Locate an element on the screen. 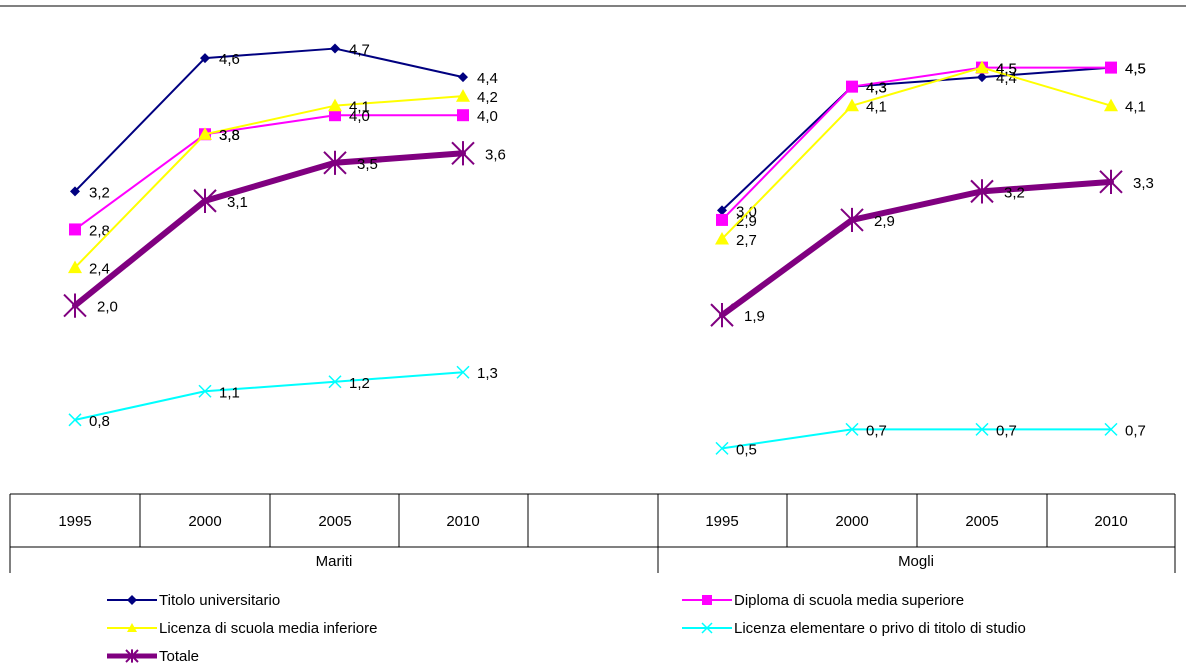 The width and height of the screenshot is (1186, 668). series-line-4-mariti is located at coordinates (269, 229).